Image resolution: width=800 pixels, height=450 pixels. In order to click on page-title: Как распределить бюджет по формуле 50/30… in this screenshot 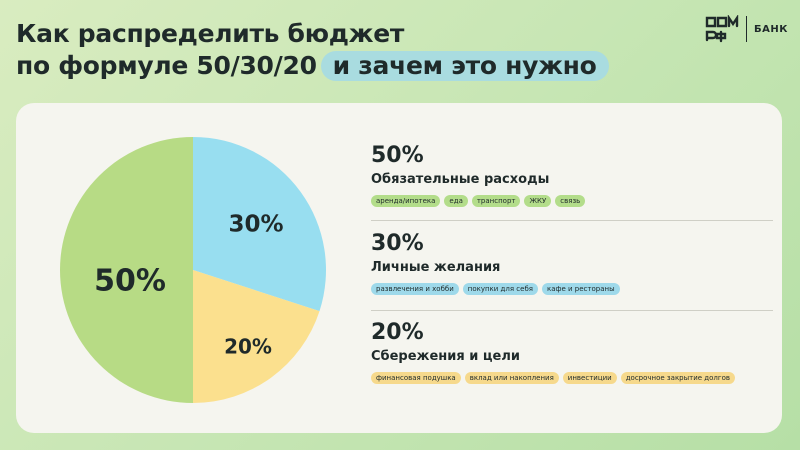, I will do `click(312, 50)`.